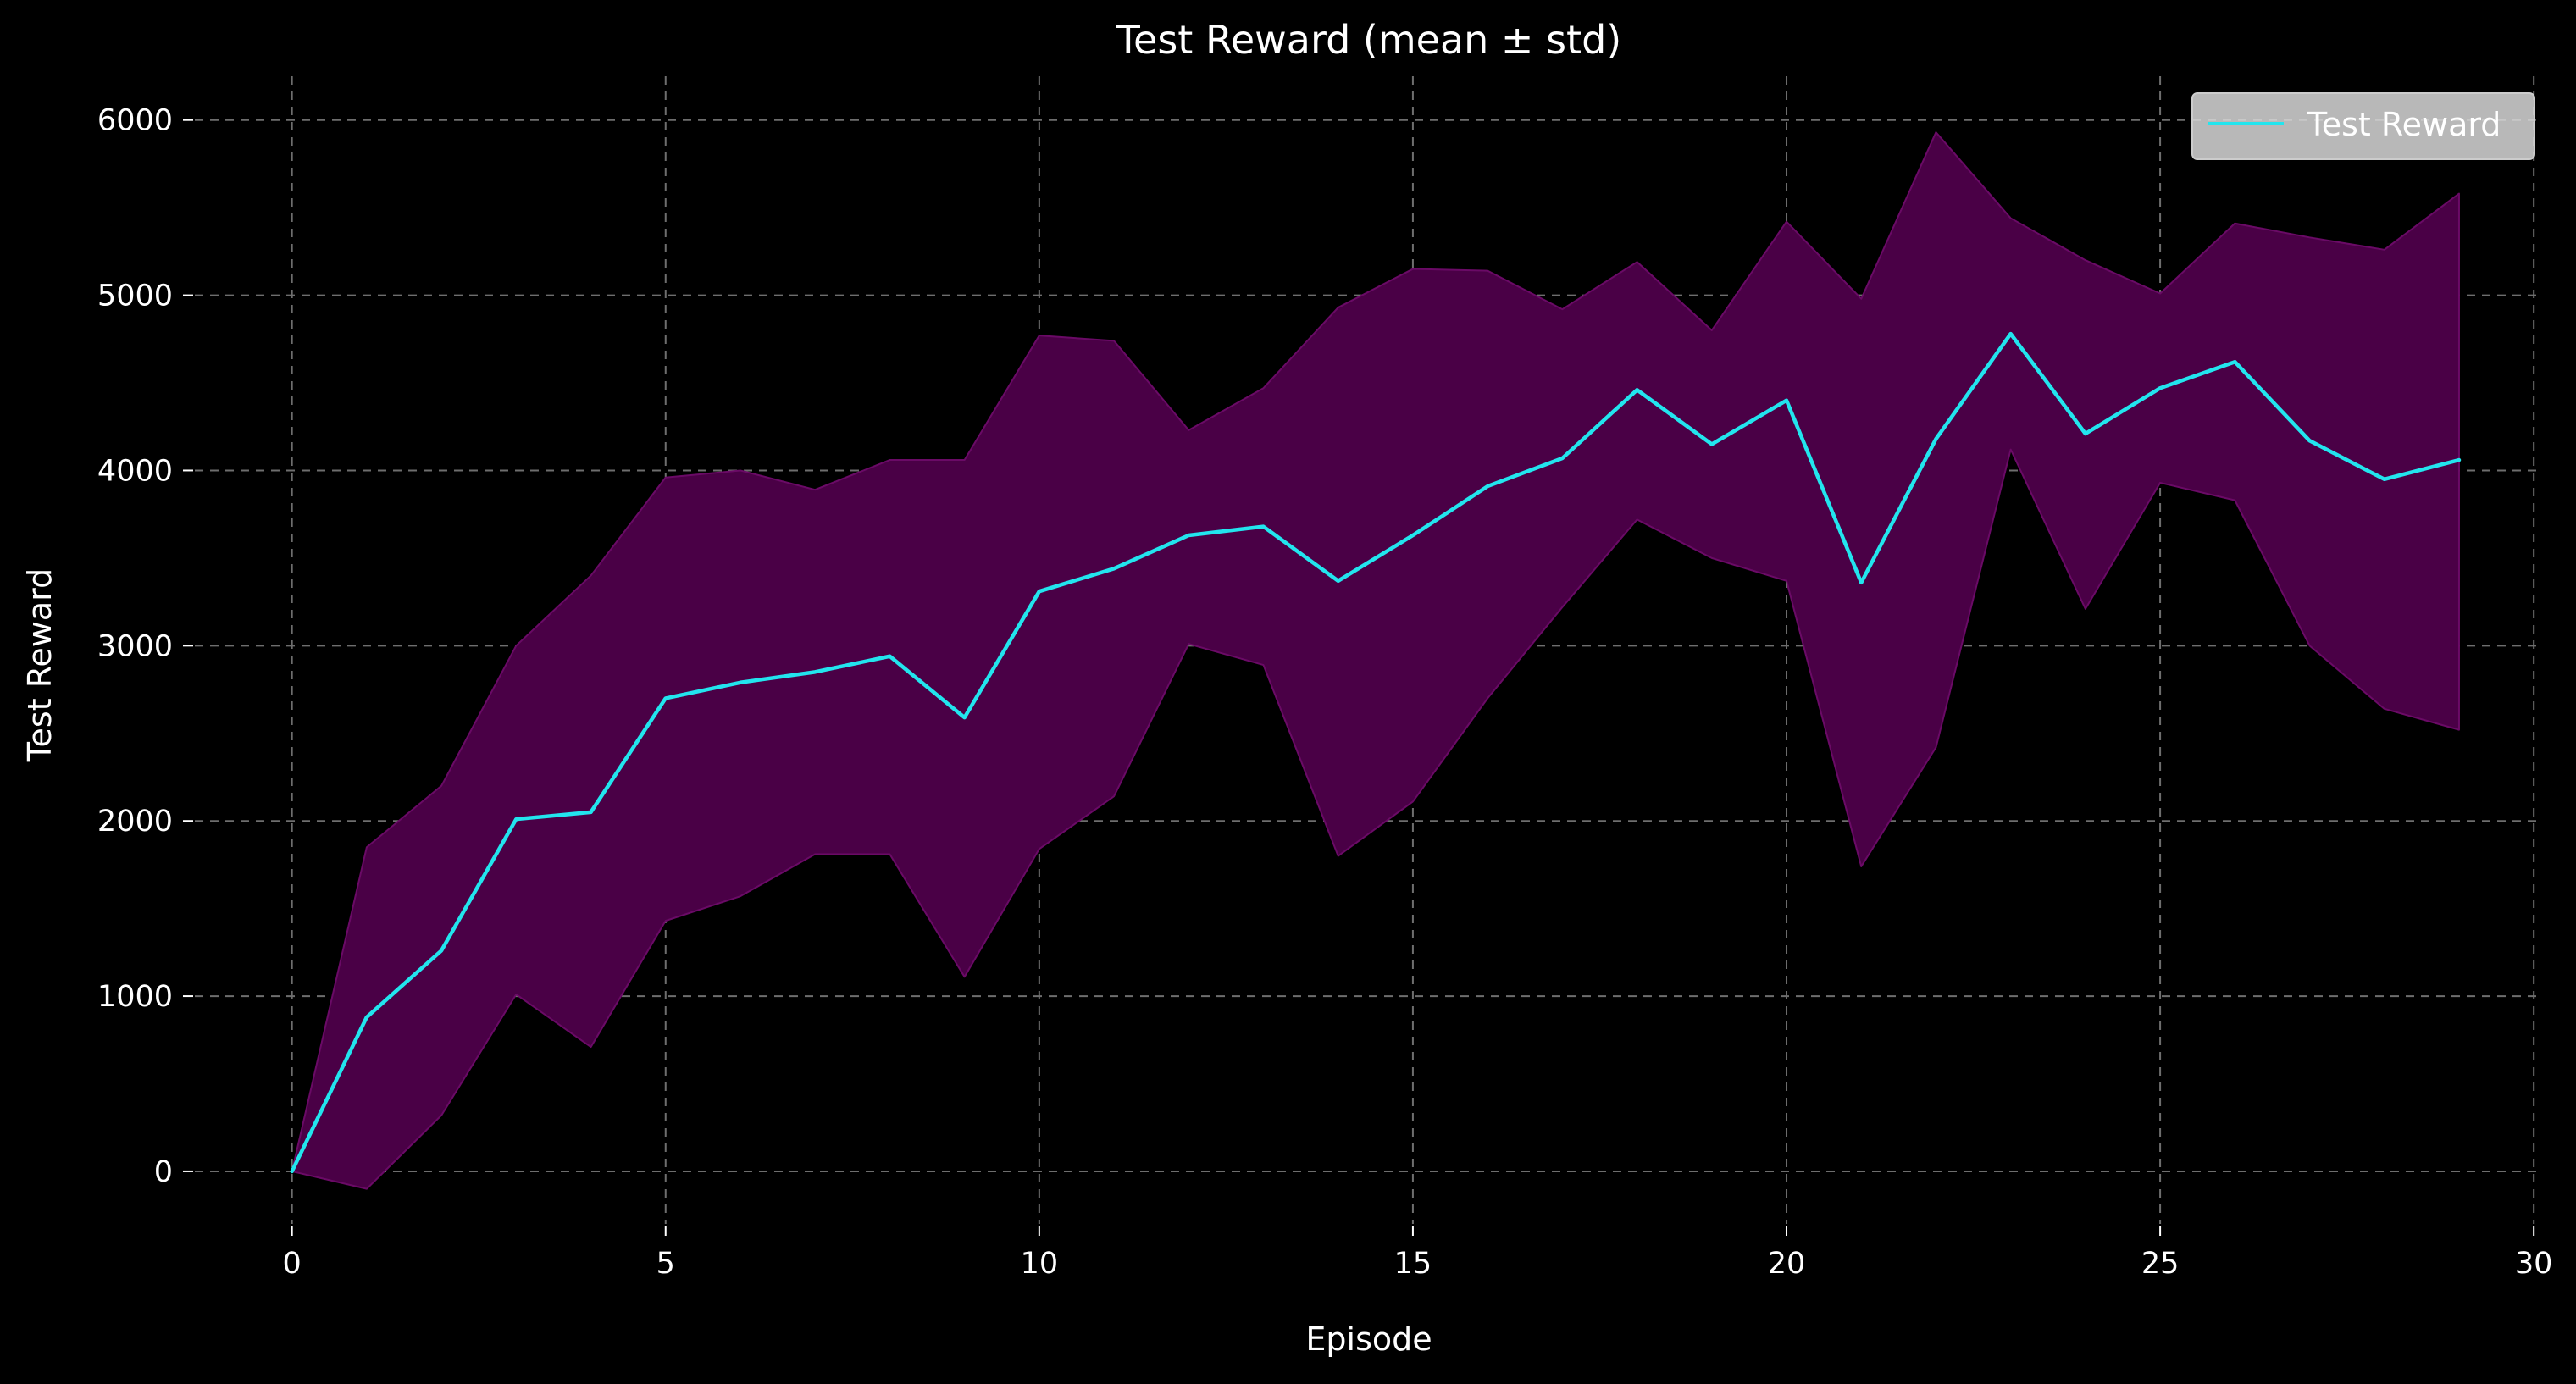  What do you see at coordinates (1368, 40) in the screenshot?
I see `chart-title: Test Reward (mean ± std)` at bounding box center [1368, 40].